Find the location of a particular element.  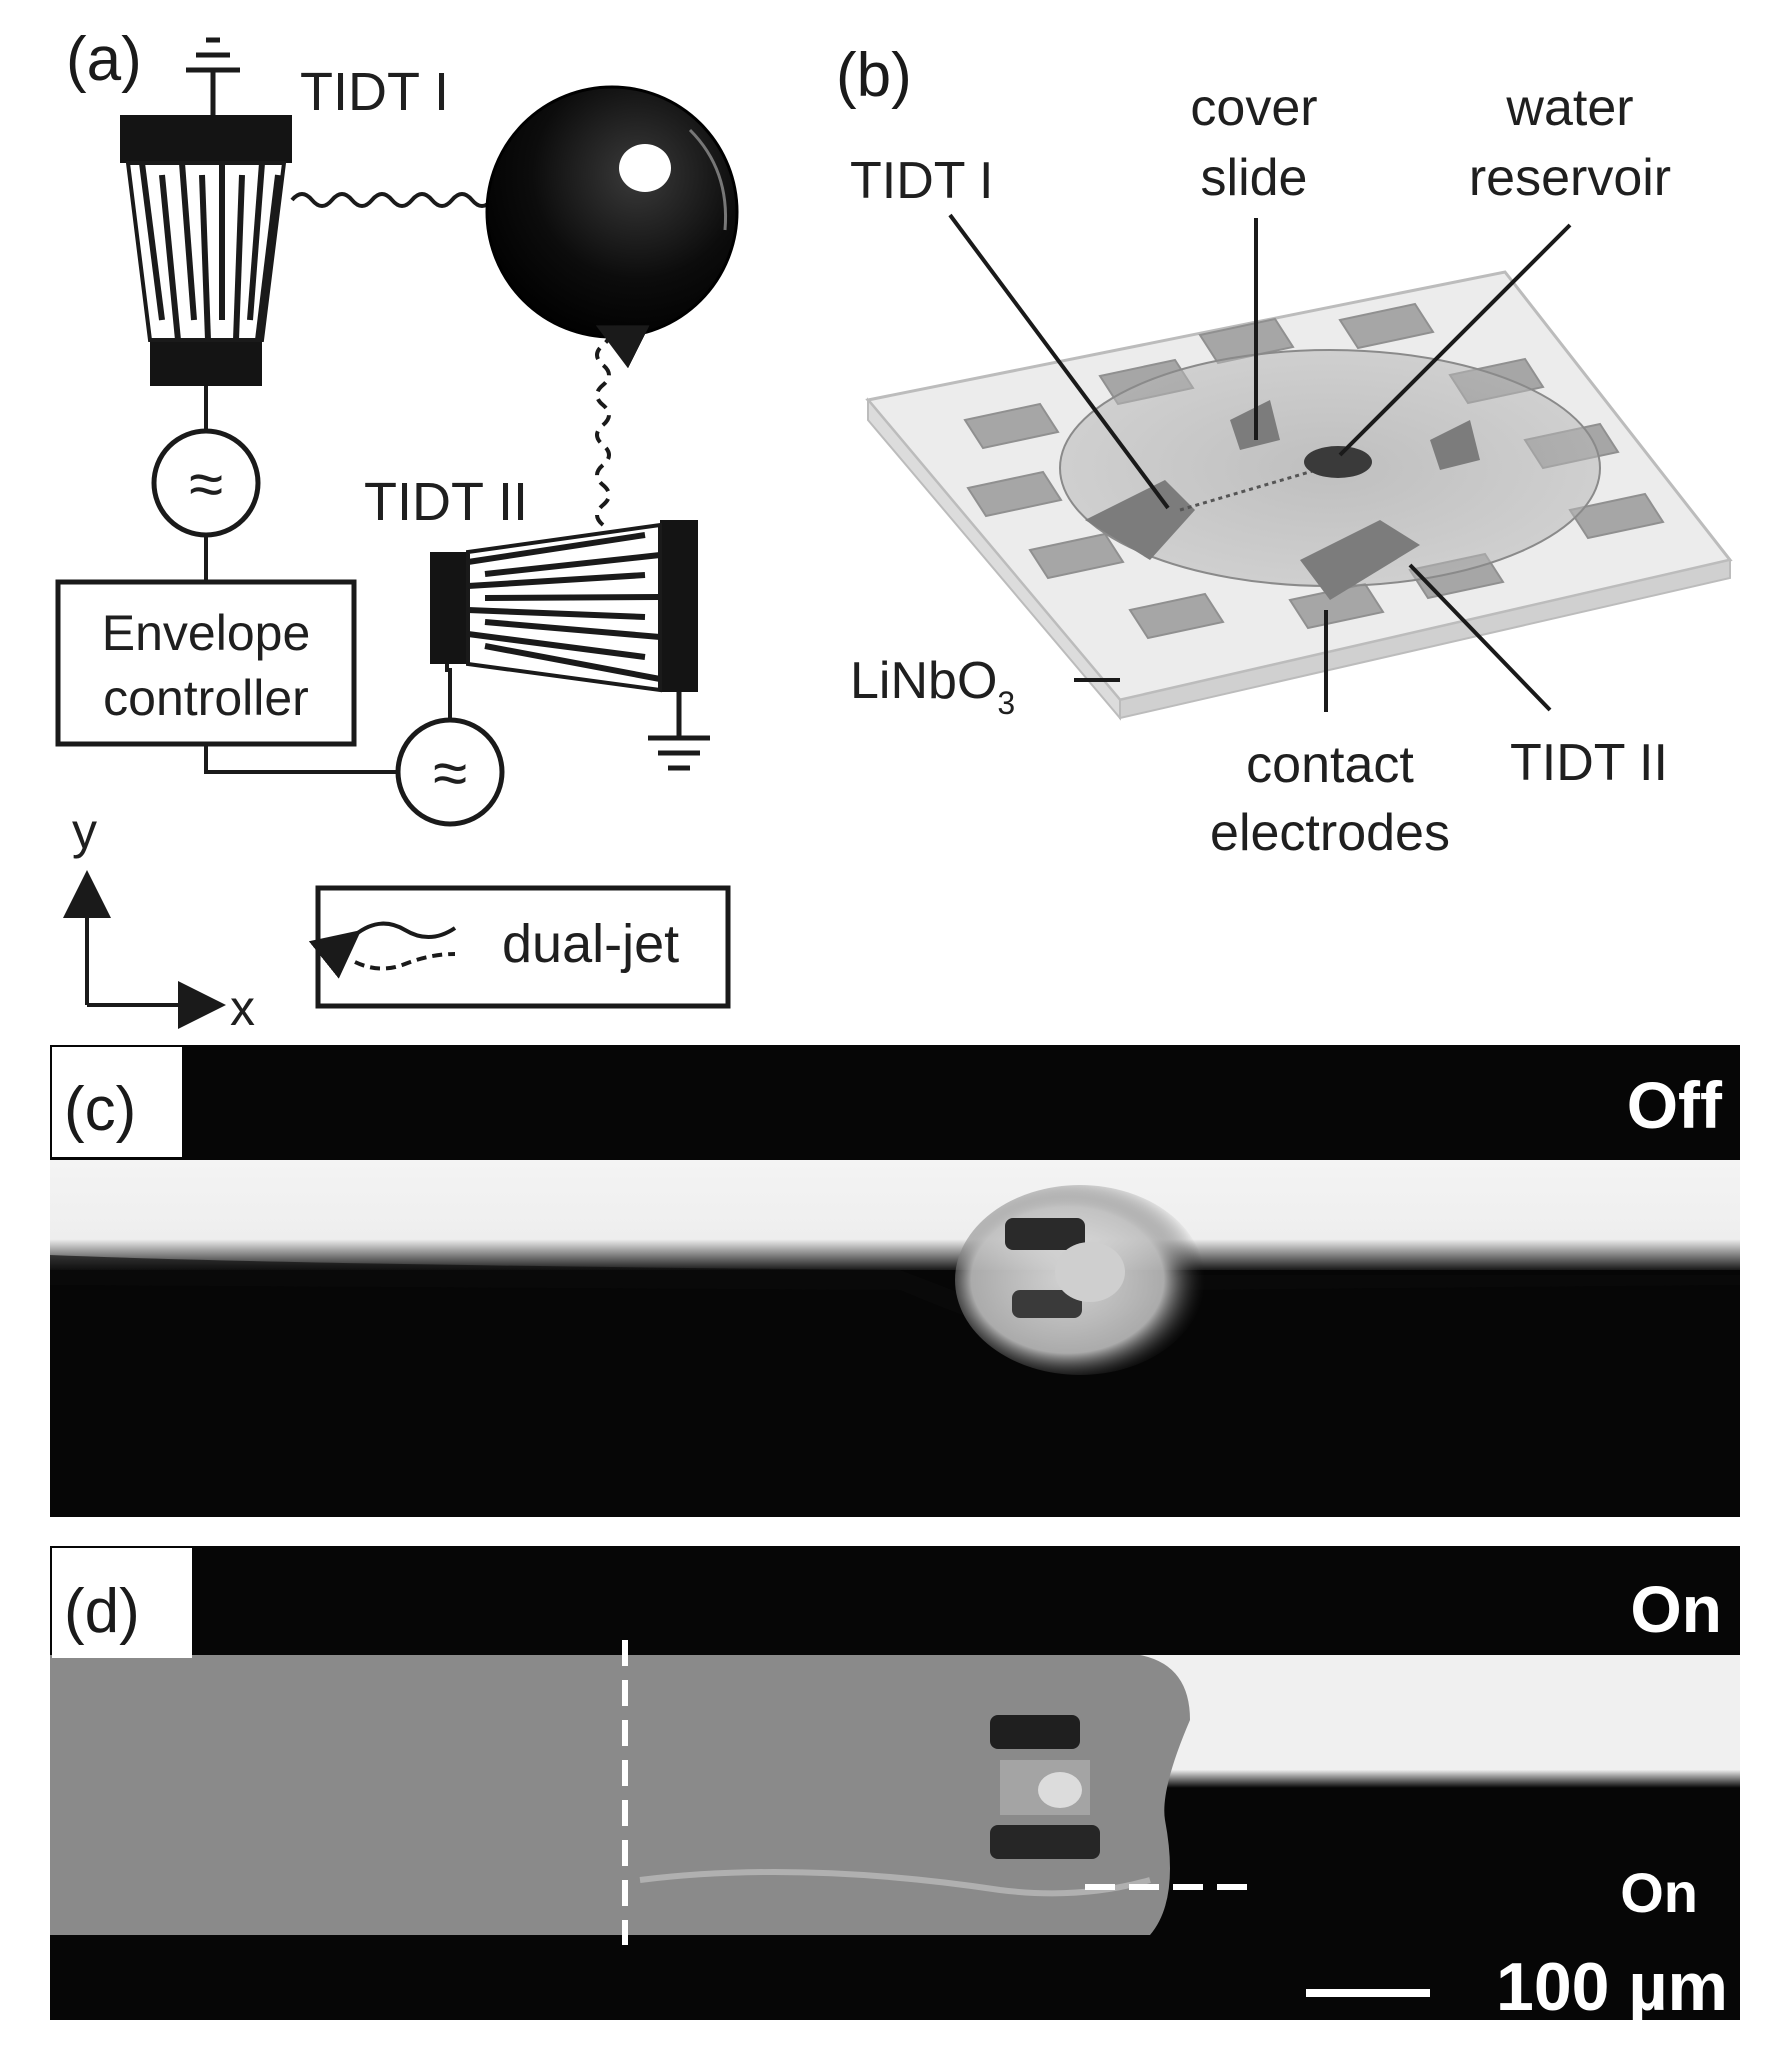

tidt2-label-a: TIDT II is located at coordinates (446, 502).